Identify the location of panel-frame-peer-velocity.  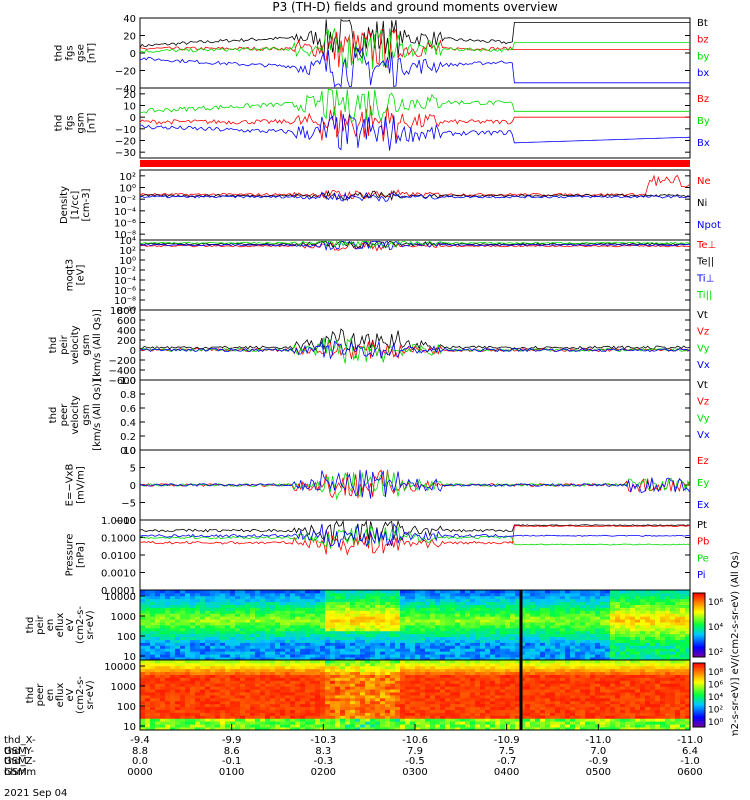
(415, 415).